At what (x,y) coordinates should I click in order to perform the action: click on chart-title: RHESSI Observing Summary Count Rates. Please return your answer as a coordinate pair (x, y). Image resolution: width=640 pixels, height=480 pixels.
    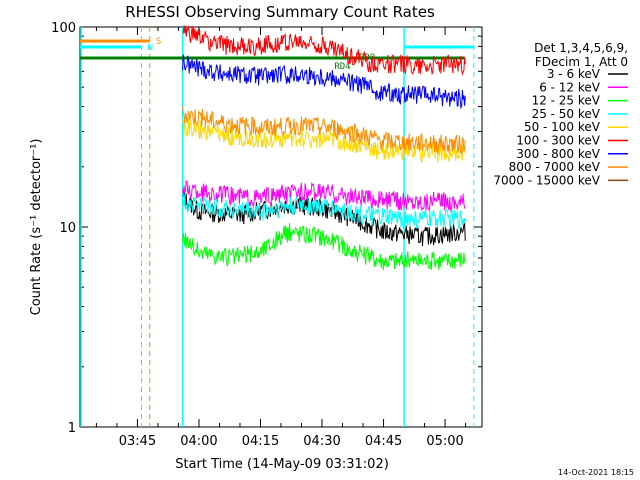
    Looking at the image, I should click on (280, 12).